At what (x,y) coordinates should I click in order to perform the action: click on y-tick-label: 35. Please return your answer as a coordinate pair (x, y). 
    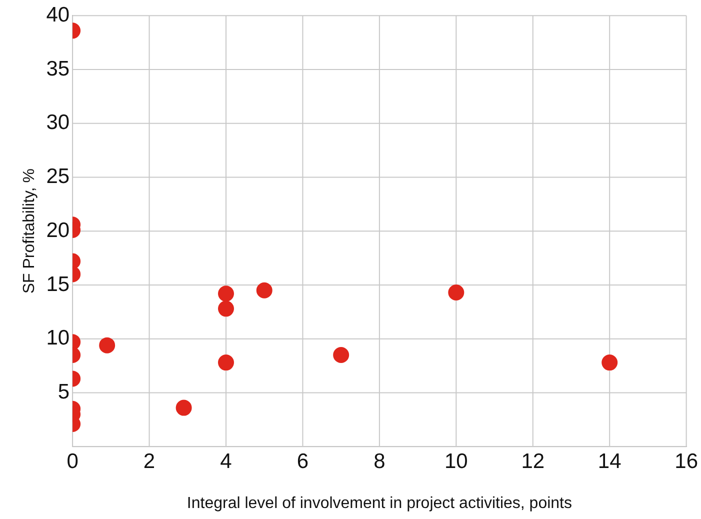
    Looking at the image, I should click on (58, 68).